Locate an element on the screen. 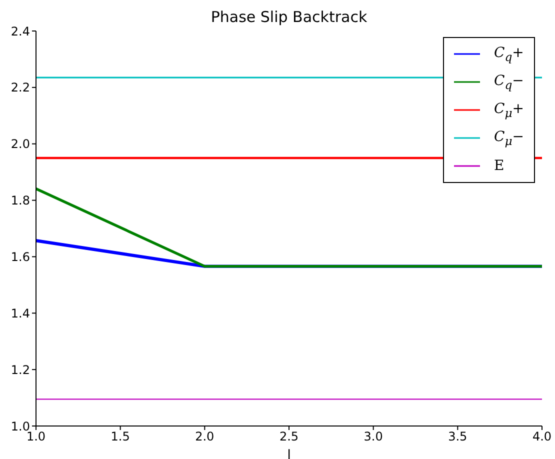 The width and height of the screenshot is (555, 459). y-tick-label: 1.2 is located at coordinates (20, 369).